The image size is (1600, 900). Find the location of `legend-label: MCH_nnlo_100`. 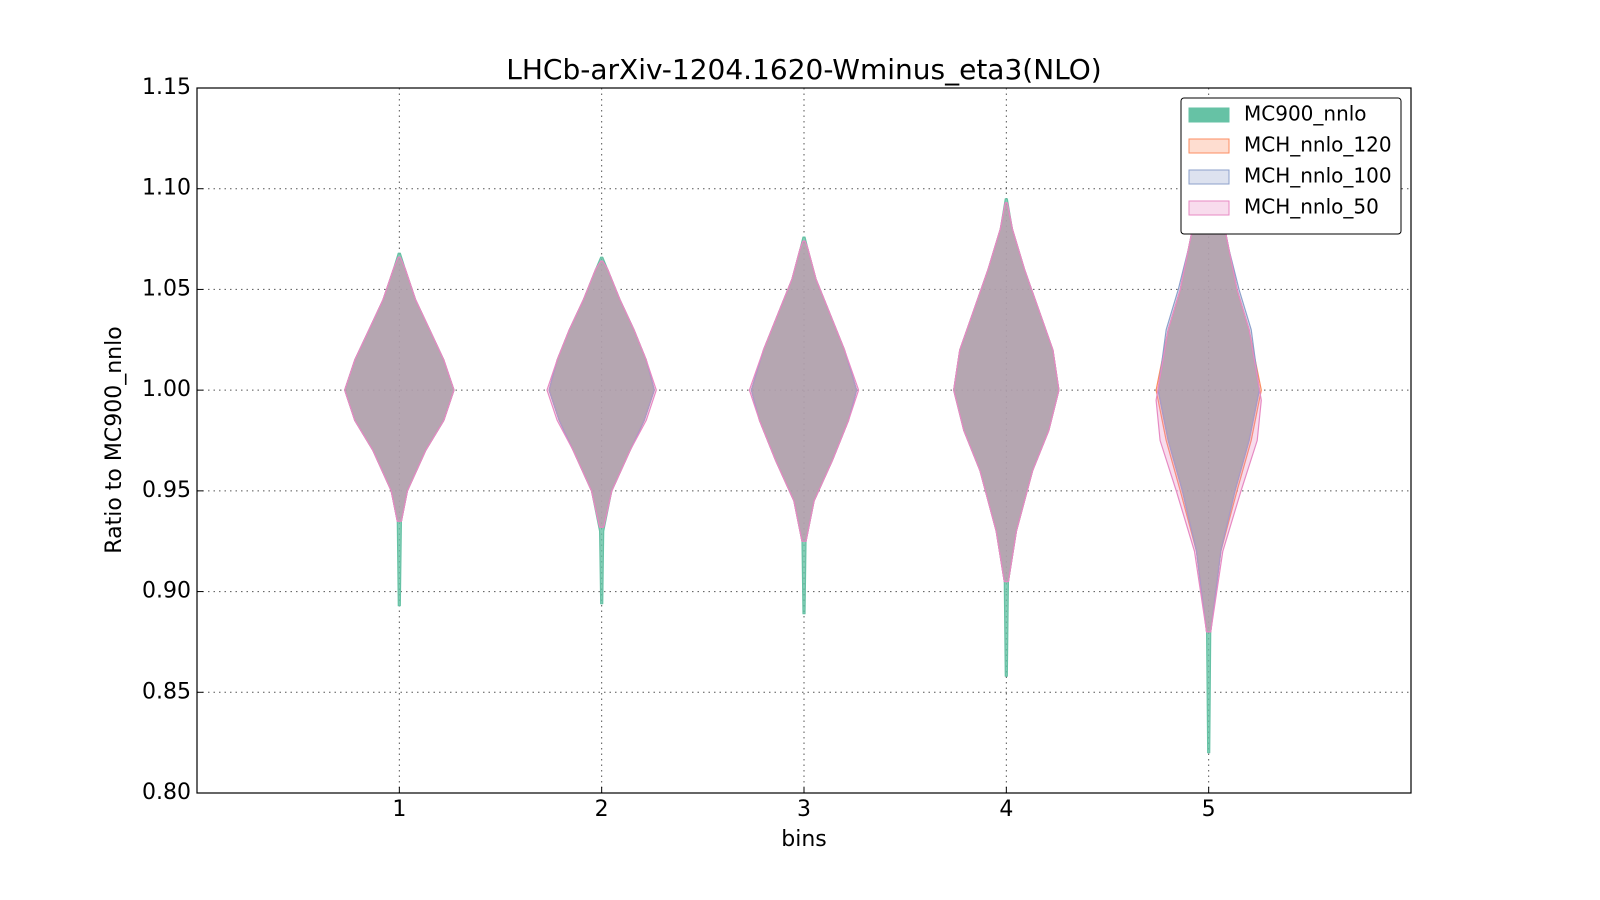

legend-label: MCH_nnlo_100 is located at coordinates (1318, 176).